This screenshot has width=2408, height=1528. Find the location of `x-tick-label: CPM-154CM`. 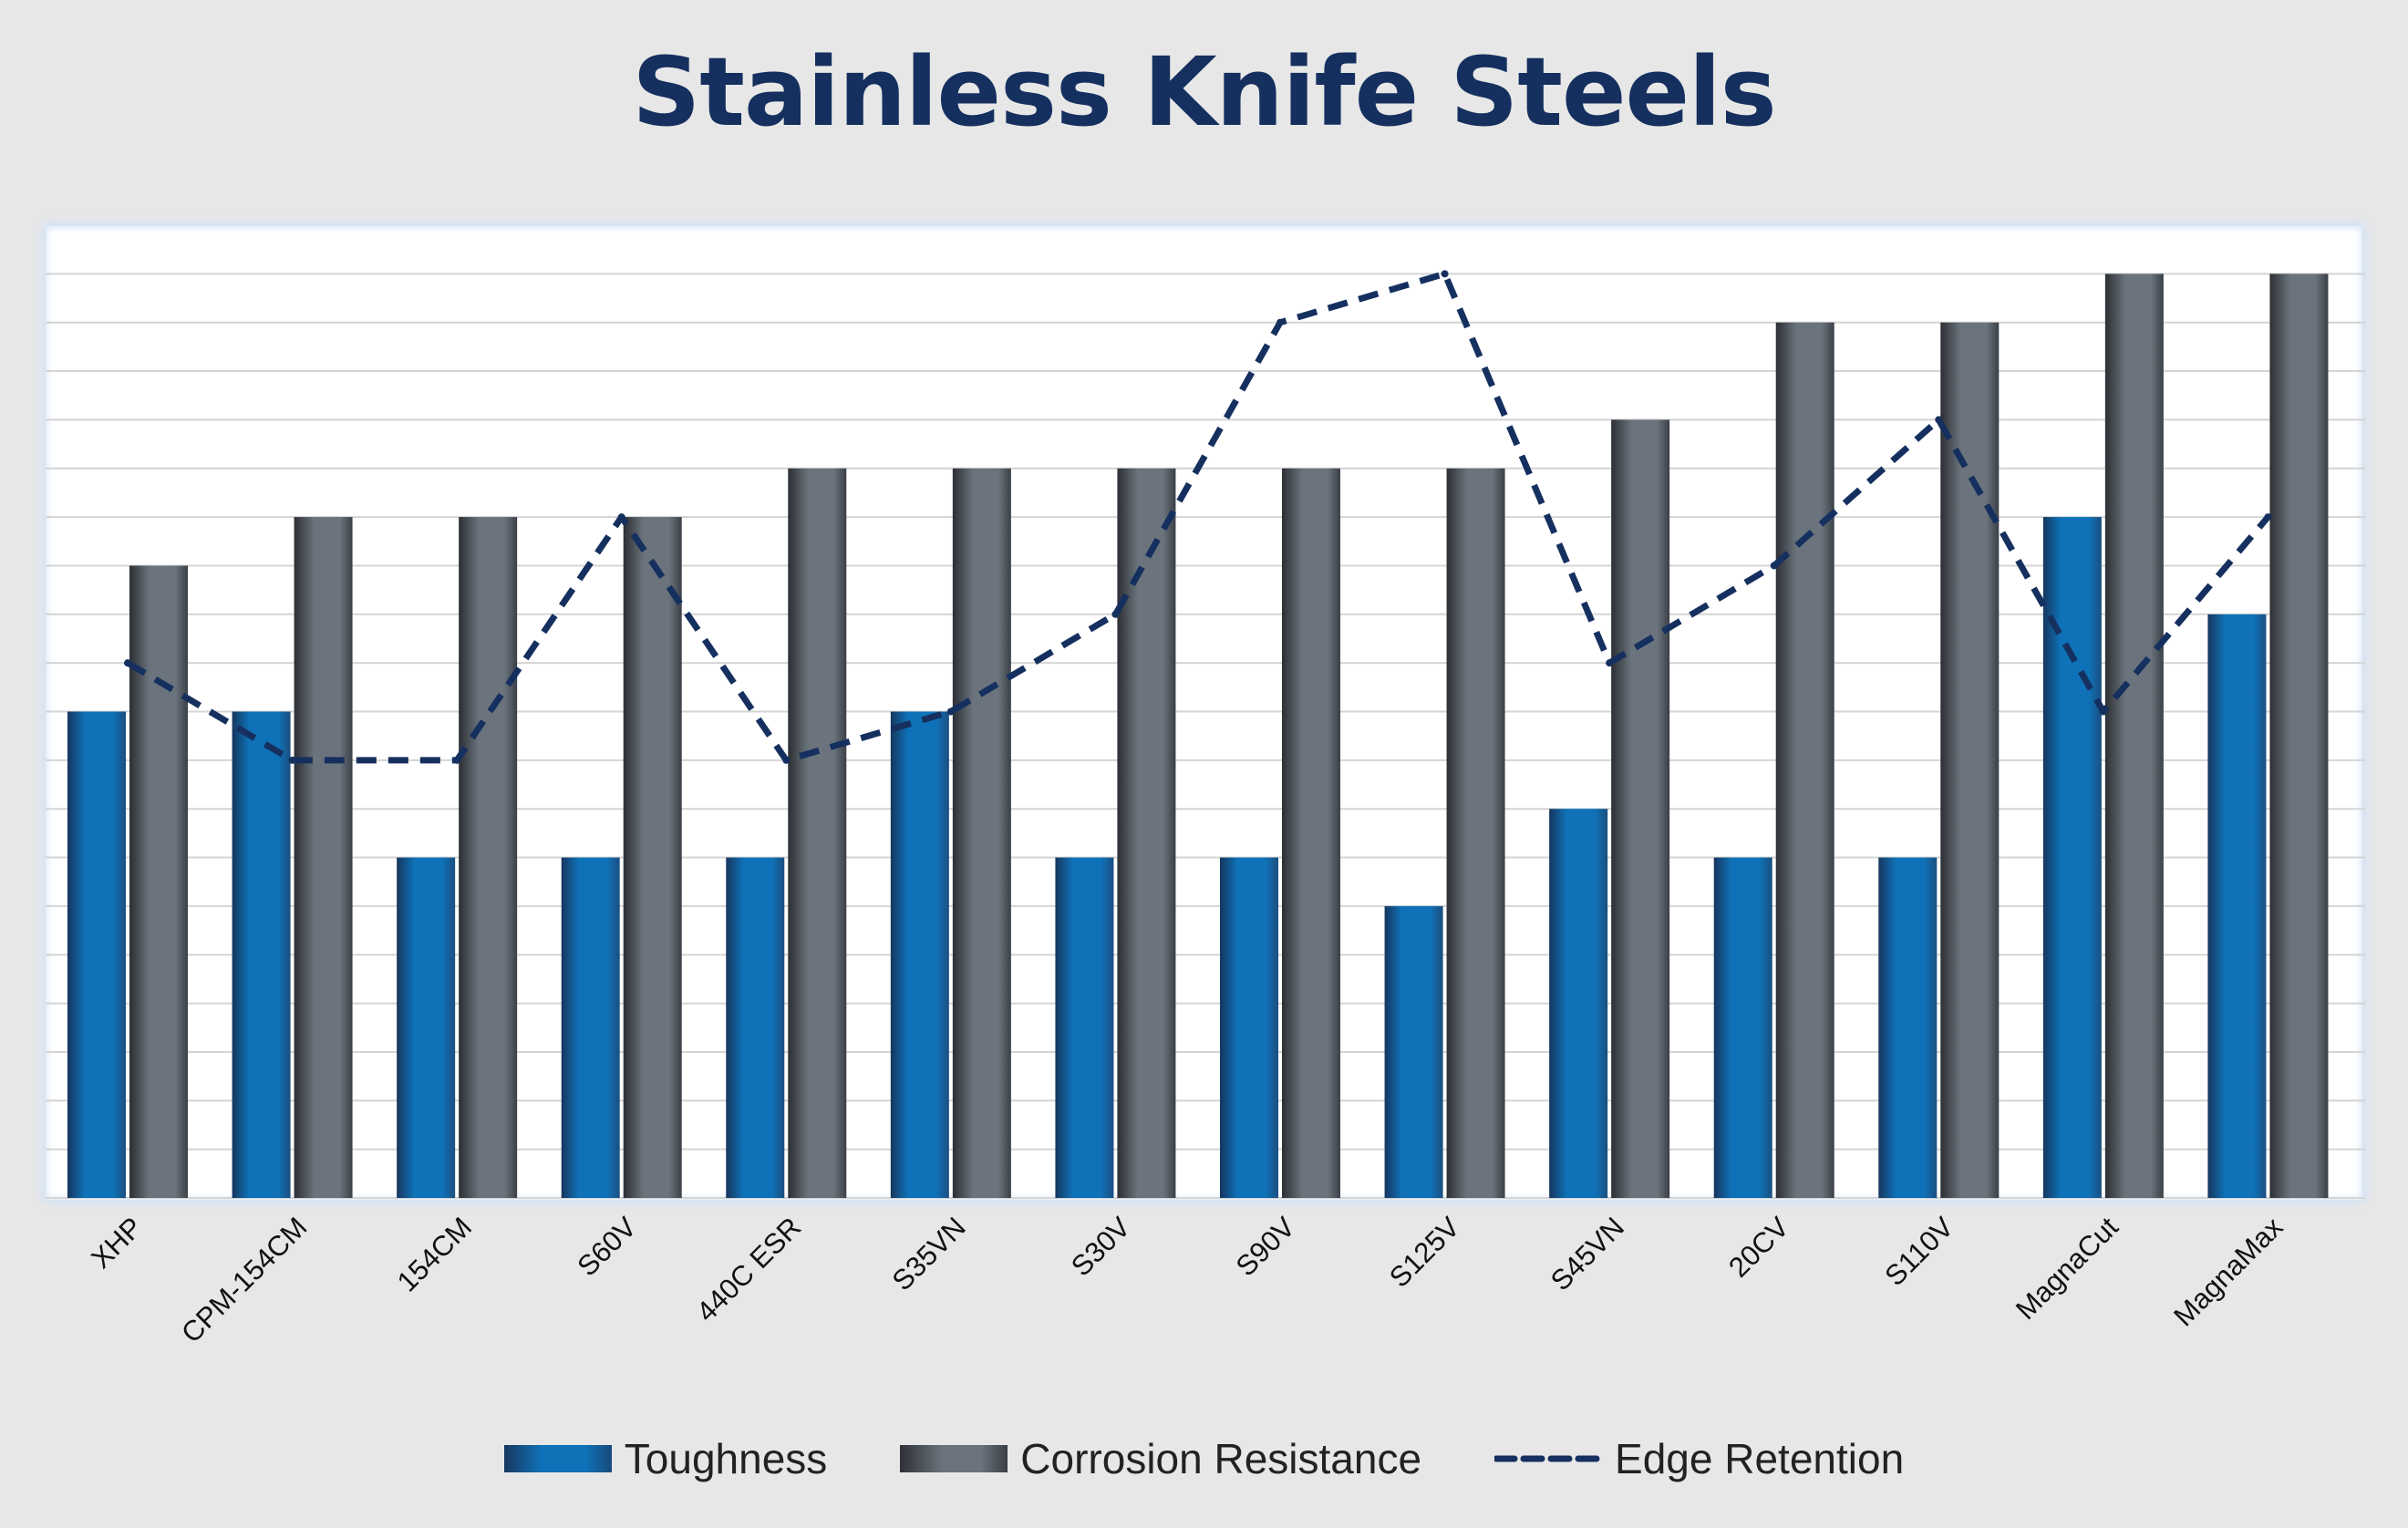

x-tick-label: CPM-154CM is located at coordinates (244, 1280).